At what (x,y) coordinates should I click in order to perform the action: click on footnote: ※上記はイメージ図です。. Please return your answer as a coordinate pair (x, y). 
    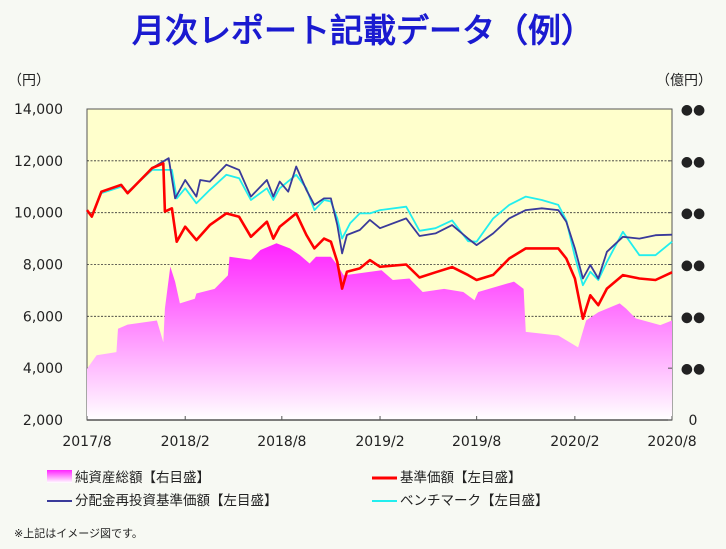
    Looking at the image, I should click on (78, 533).